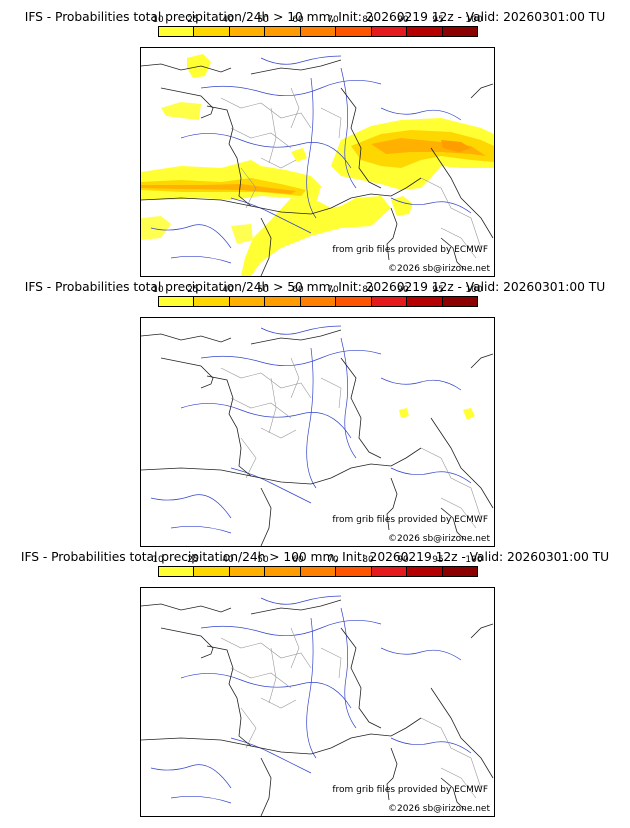  What do you see at coordinates (437, 414) in the screenshot?
I see `precip-field` at bounding box center [437, 414].